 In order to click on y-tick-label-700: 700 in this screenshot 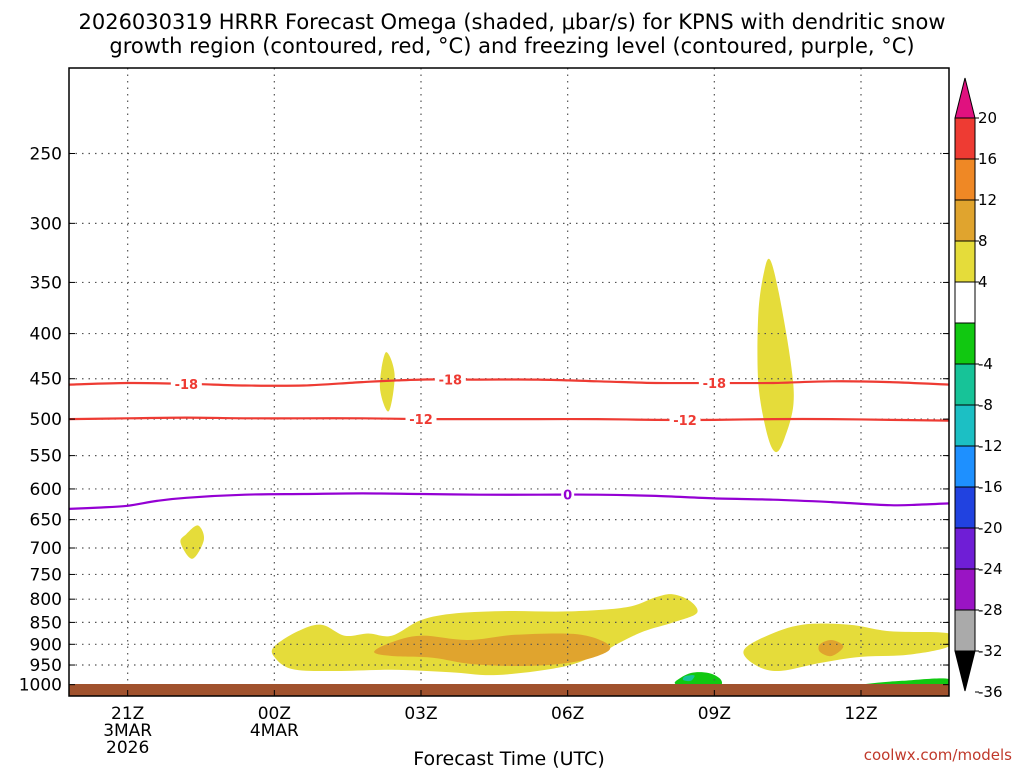, I will do `click(46, 549)`.